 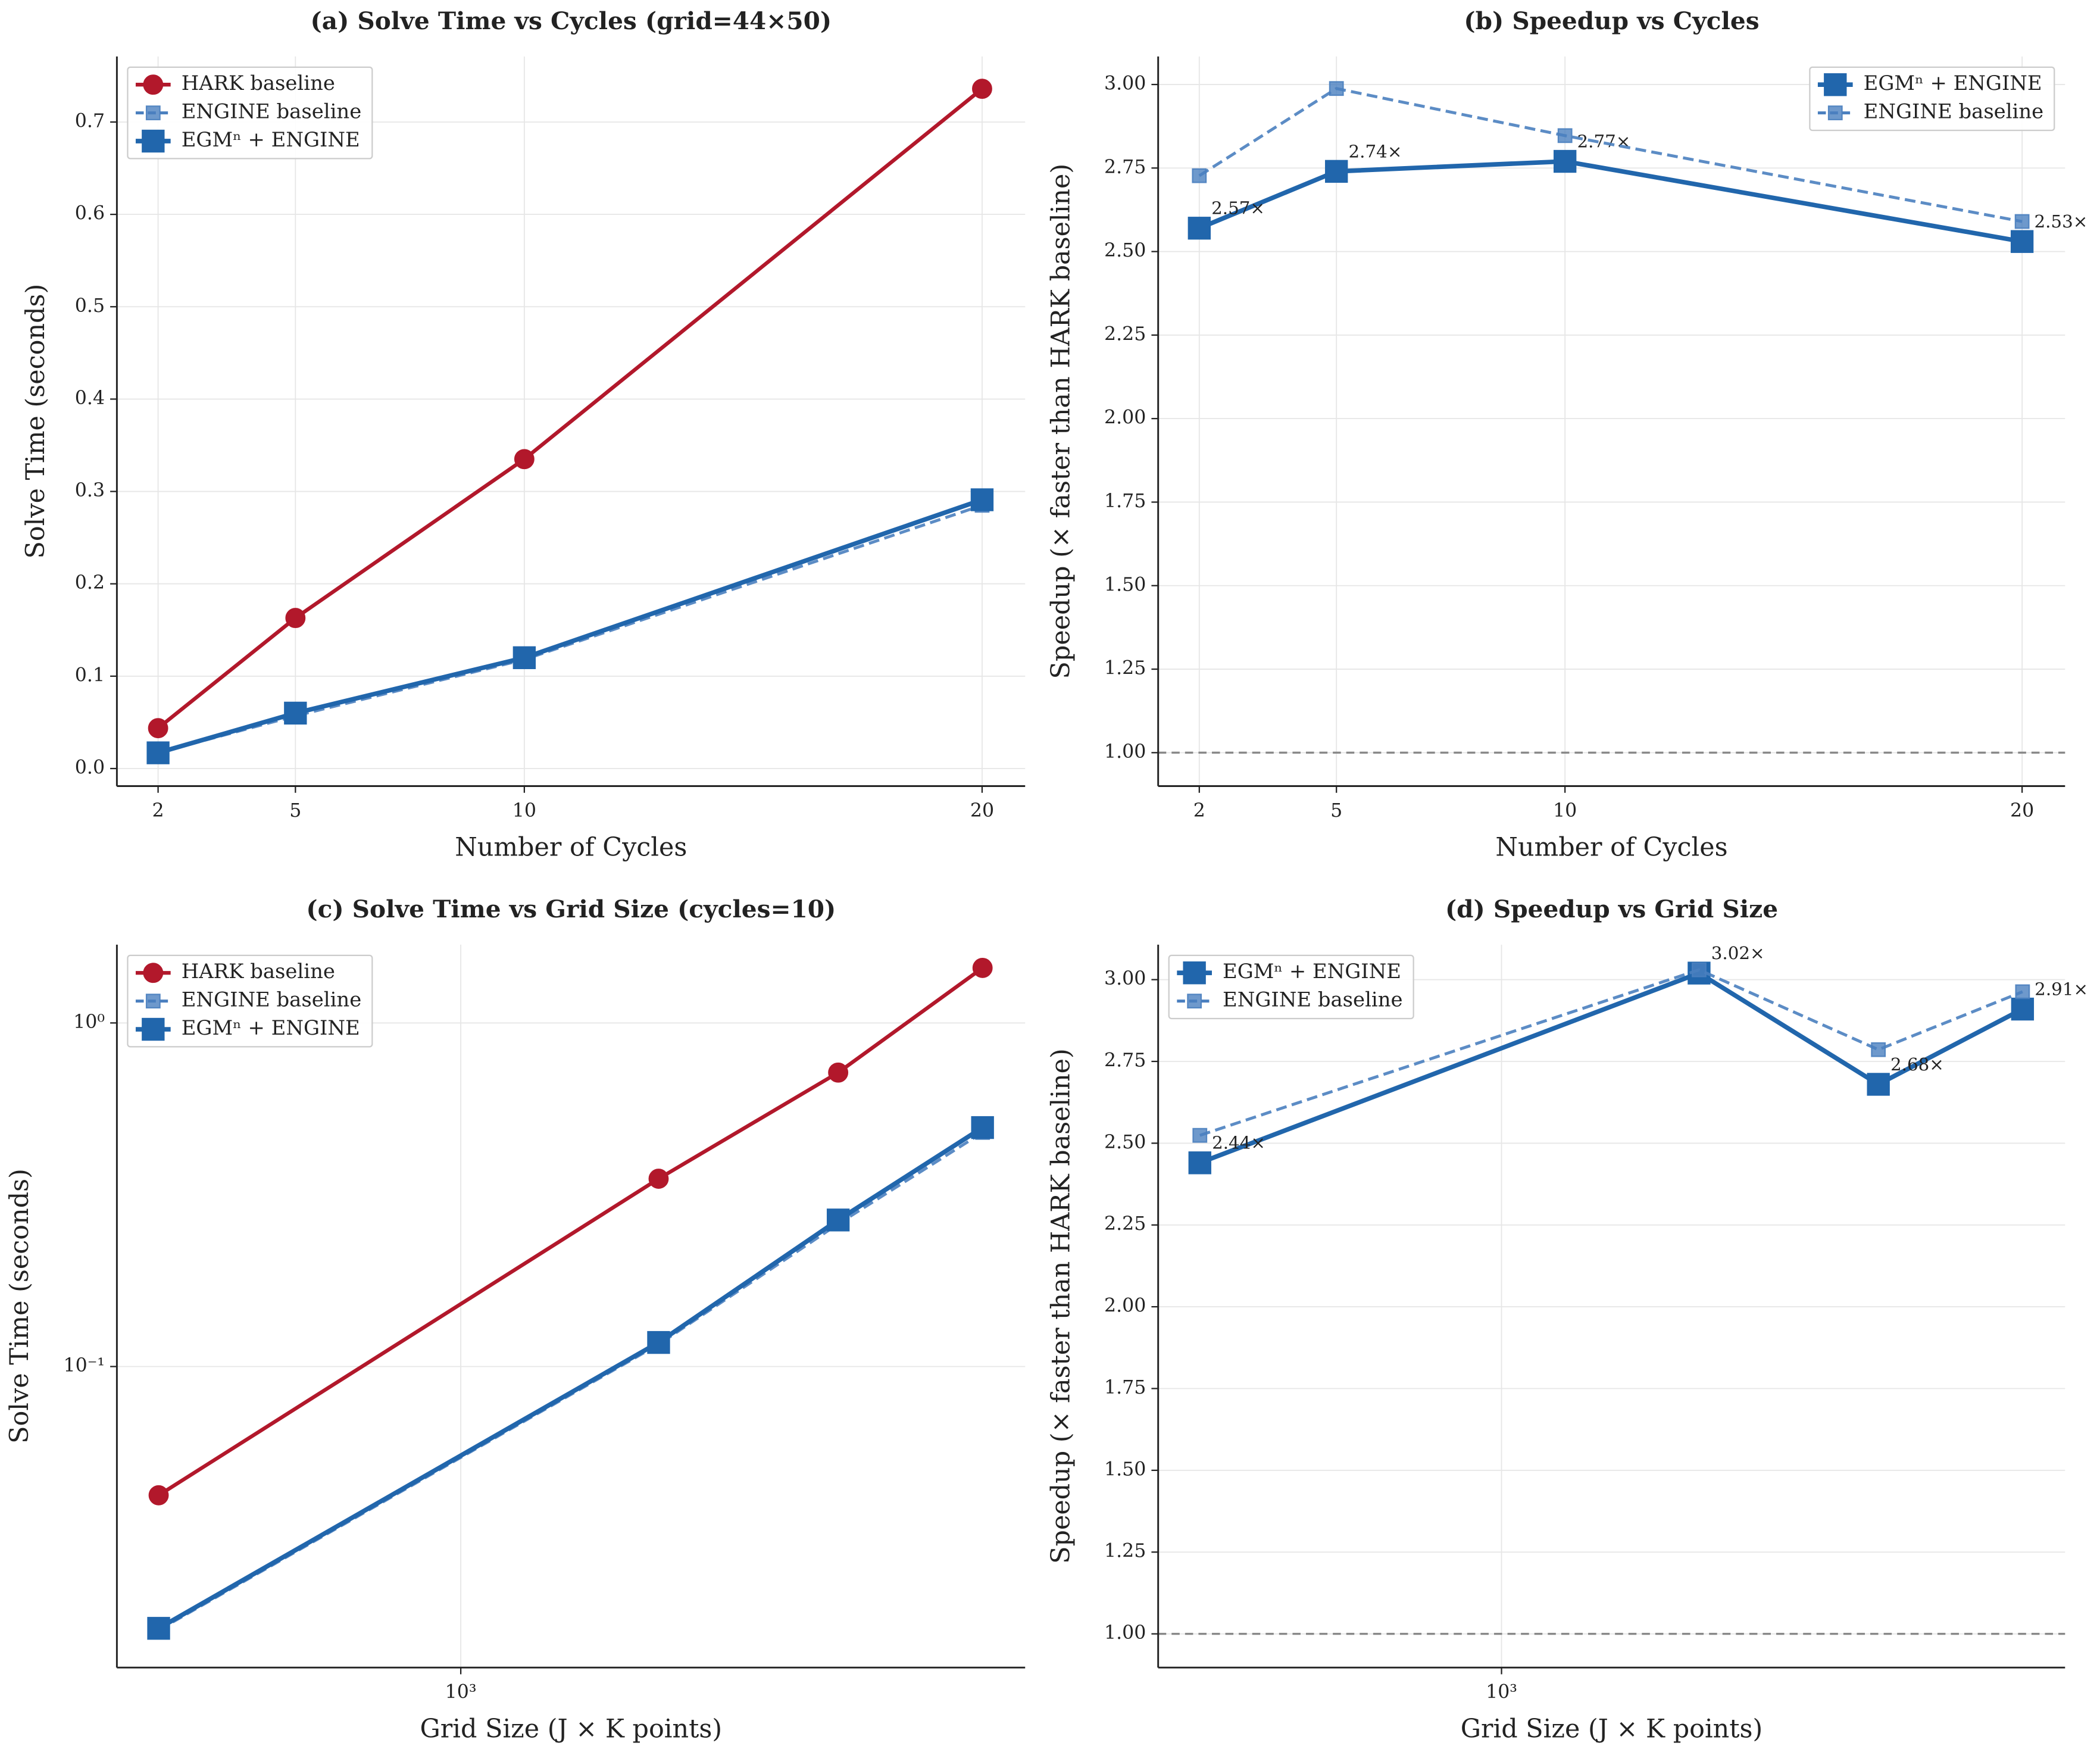 I want to click on value-label: 2.68×, so click(x=1917, y=1064).